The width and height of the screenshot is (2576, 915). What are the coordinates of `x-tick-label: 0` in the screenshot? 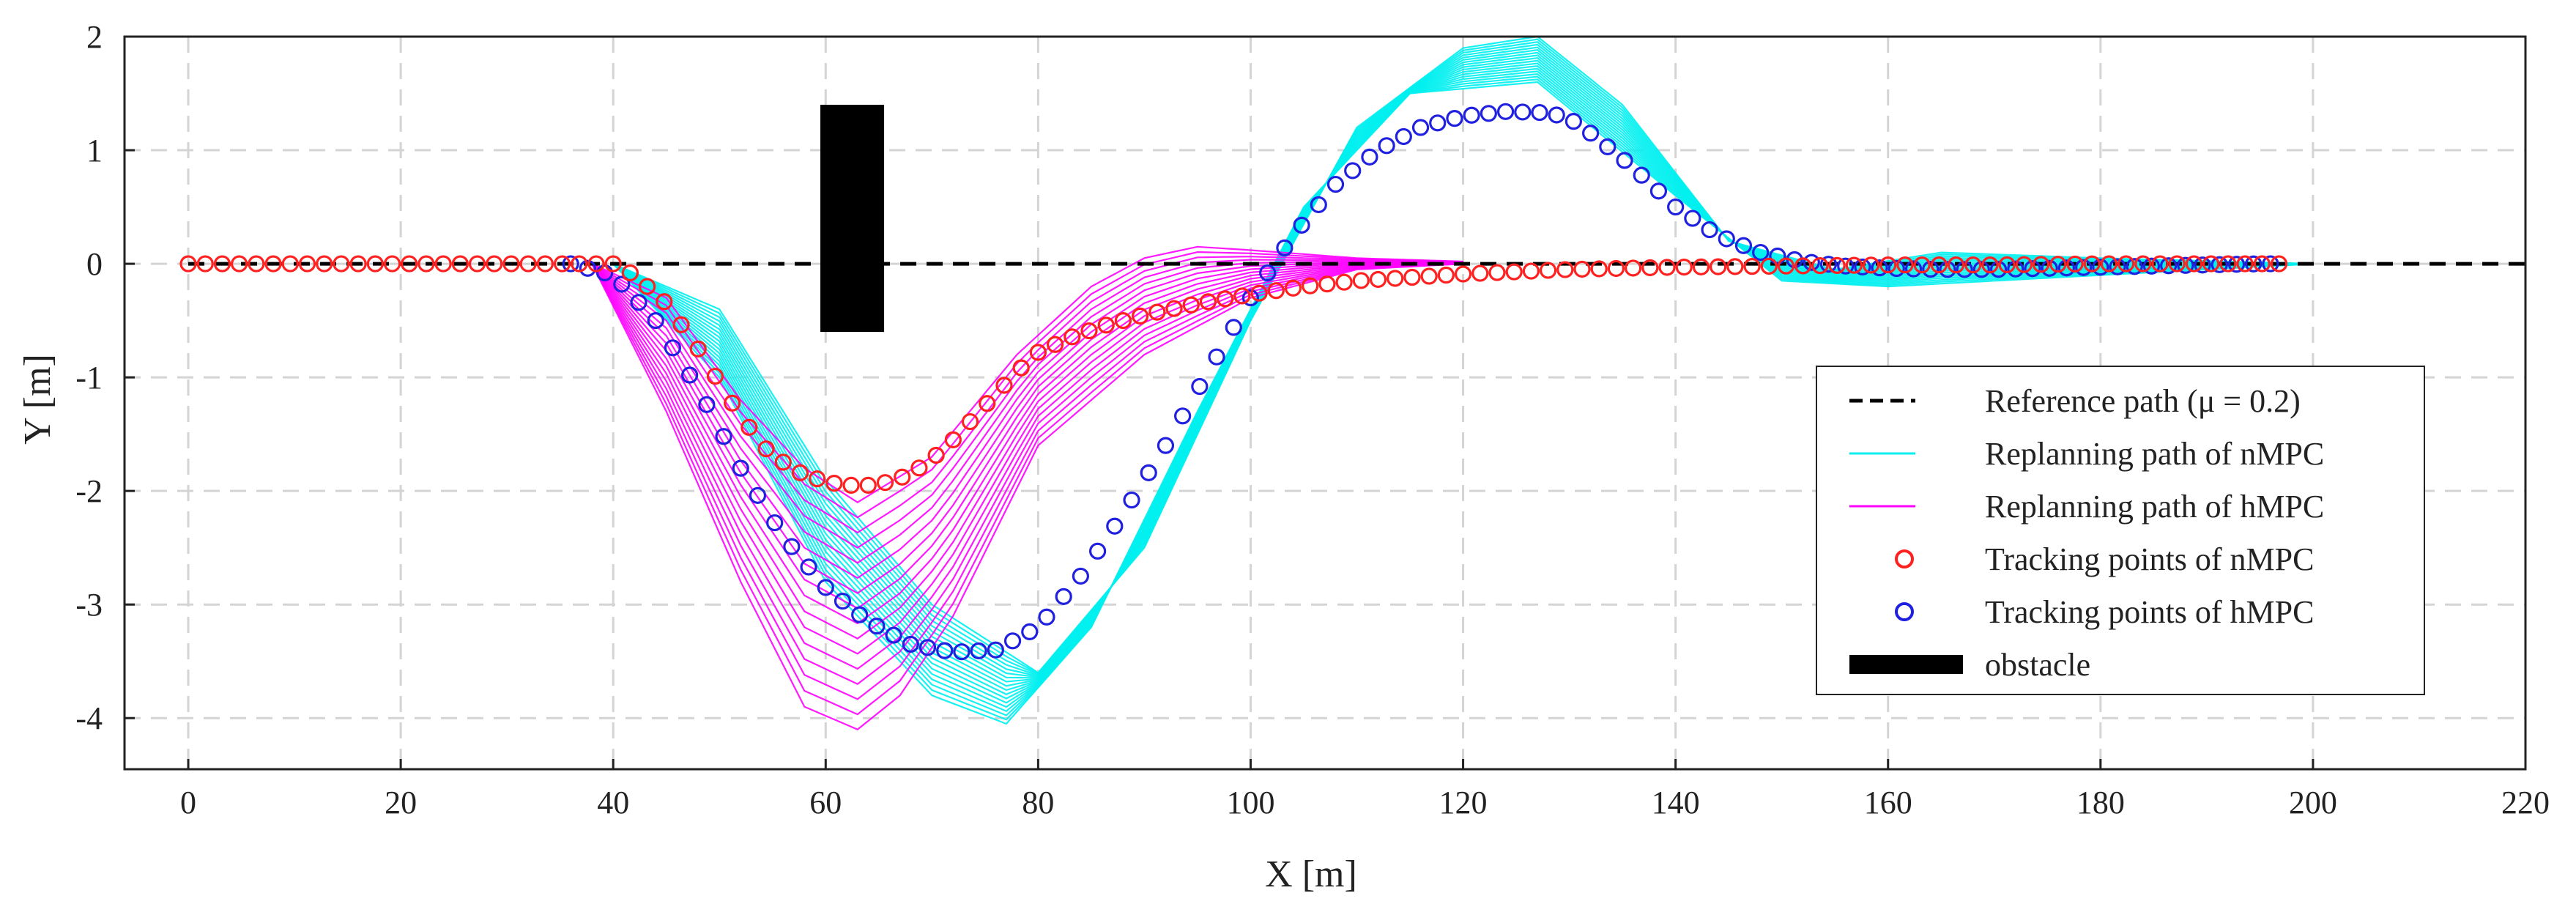 It's located at (188, 802).